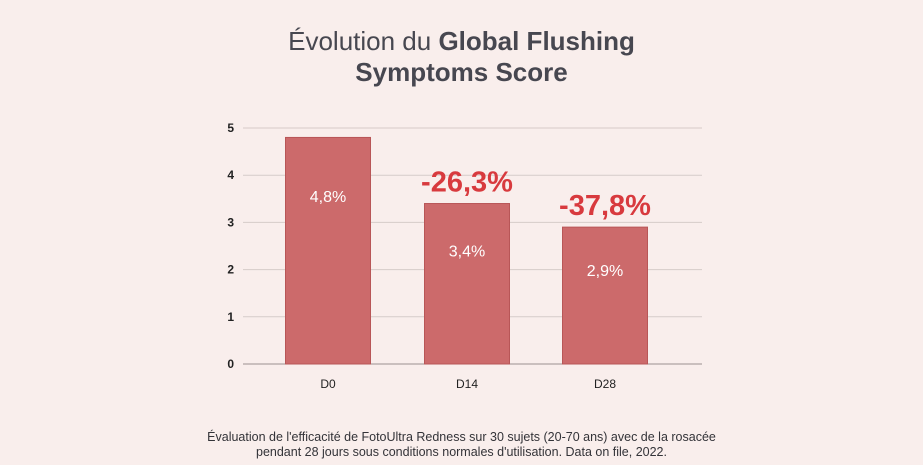  I want to click on bar-value-label: 4,8%, so click(328, 197).